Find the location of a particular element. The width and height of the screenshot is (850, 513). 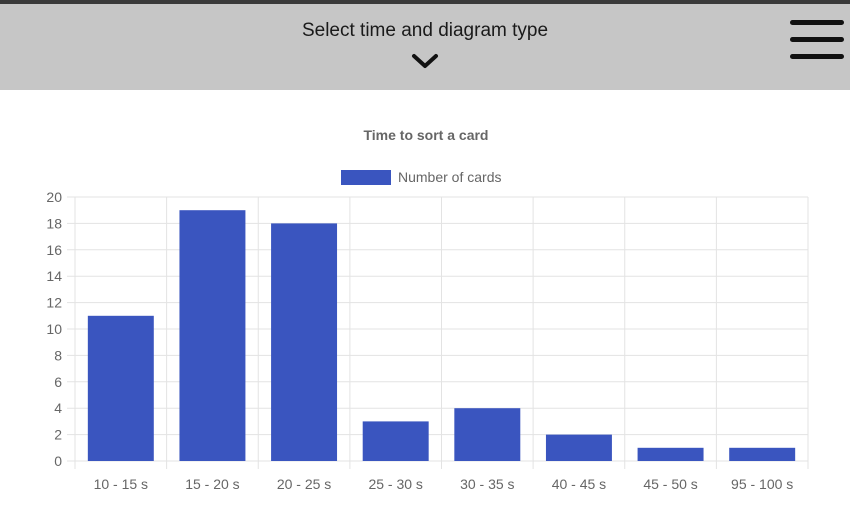

chart-legend: Number of cards is located at coordinates (421, 177).